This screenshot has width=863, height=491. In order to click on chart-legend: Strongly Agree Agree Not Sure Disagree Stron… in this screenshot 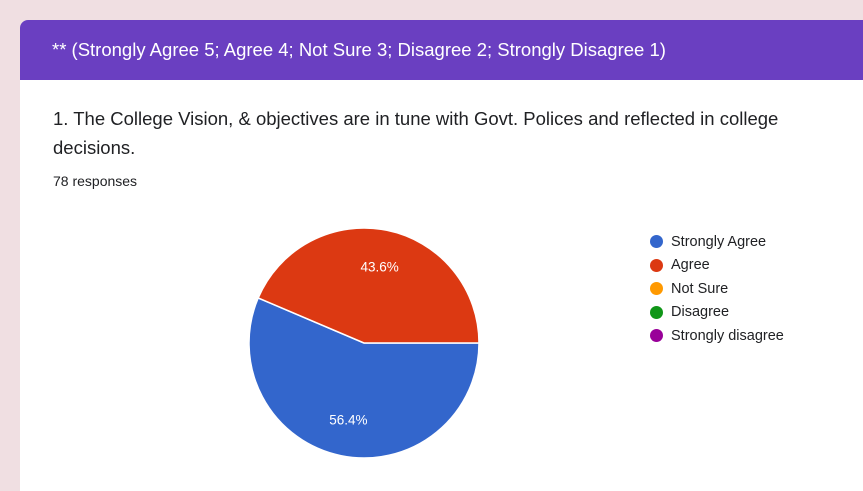, I will do `click(717, 289)`.